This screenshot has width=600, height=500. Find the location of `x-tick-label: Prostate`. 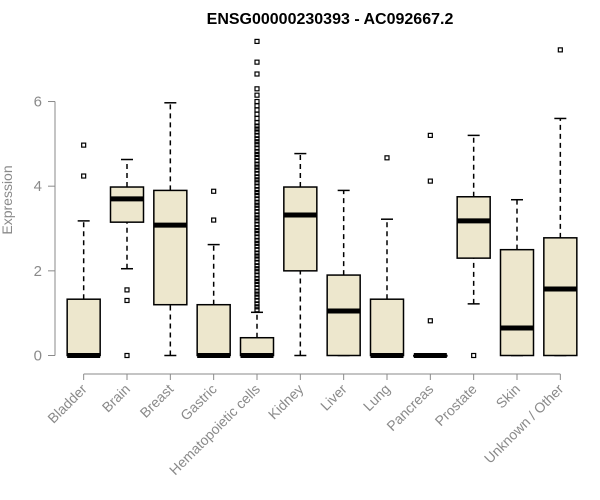

x-tick-label: Prostate is located at coordinates (456, 405).